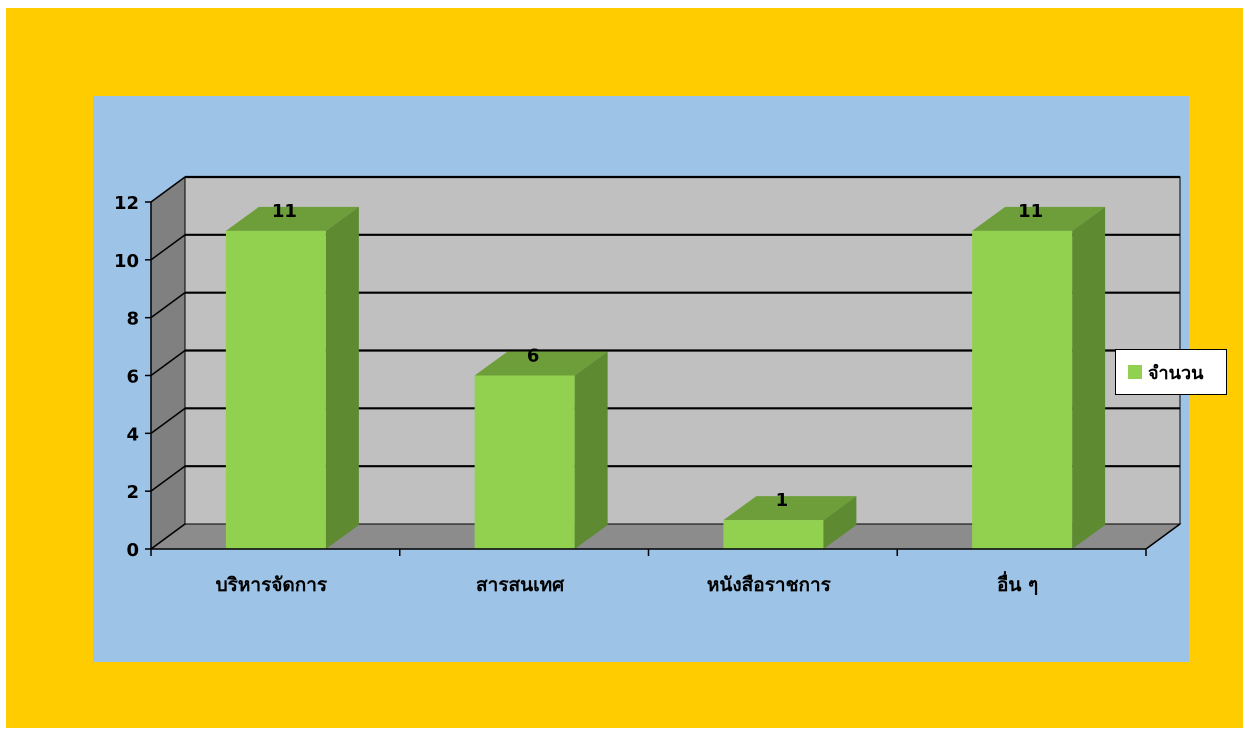 This screenshot has height=731, width=1246. I want to click on x-axis-depth, so click(1163, 536).